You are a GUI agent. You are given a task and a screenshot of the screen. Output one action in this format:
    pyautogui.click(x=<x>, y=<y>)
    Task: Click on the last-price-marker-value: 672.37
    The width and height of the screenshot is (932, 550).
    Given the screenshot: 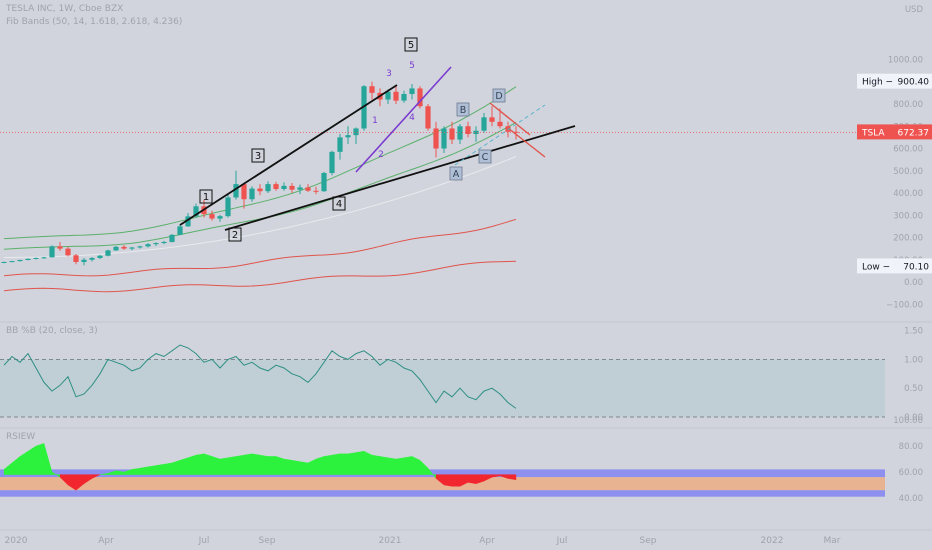 What is the action you would take?
    pyautogui.click(x=914, y=133)
    